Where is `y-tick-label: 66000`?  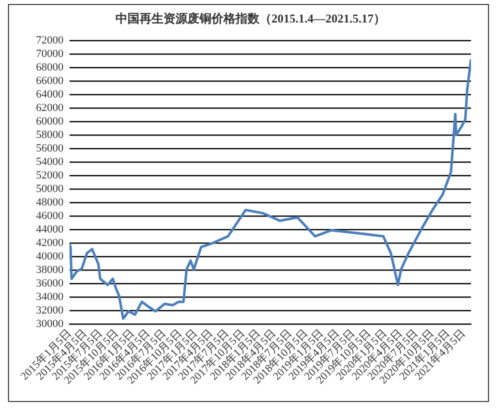
y-tick-label: 66000 is located at coordinates (50, 80).